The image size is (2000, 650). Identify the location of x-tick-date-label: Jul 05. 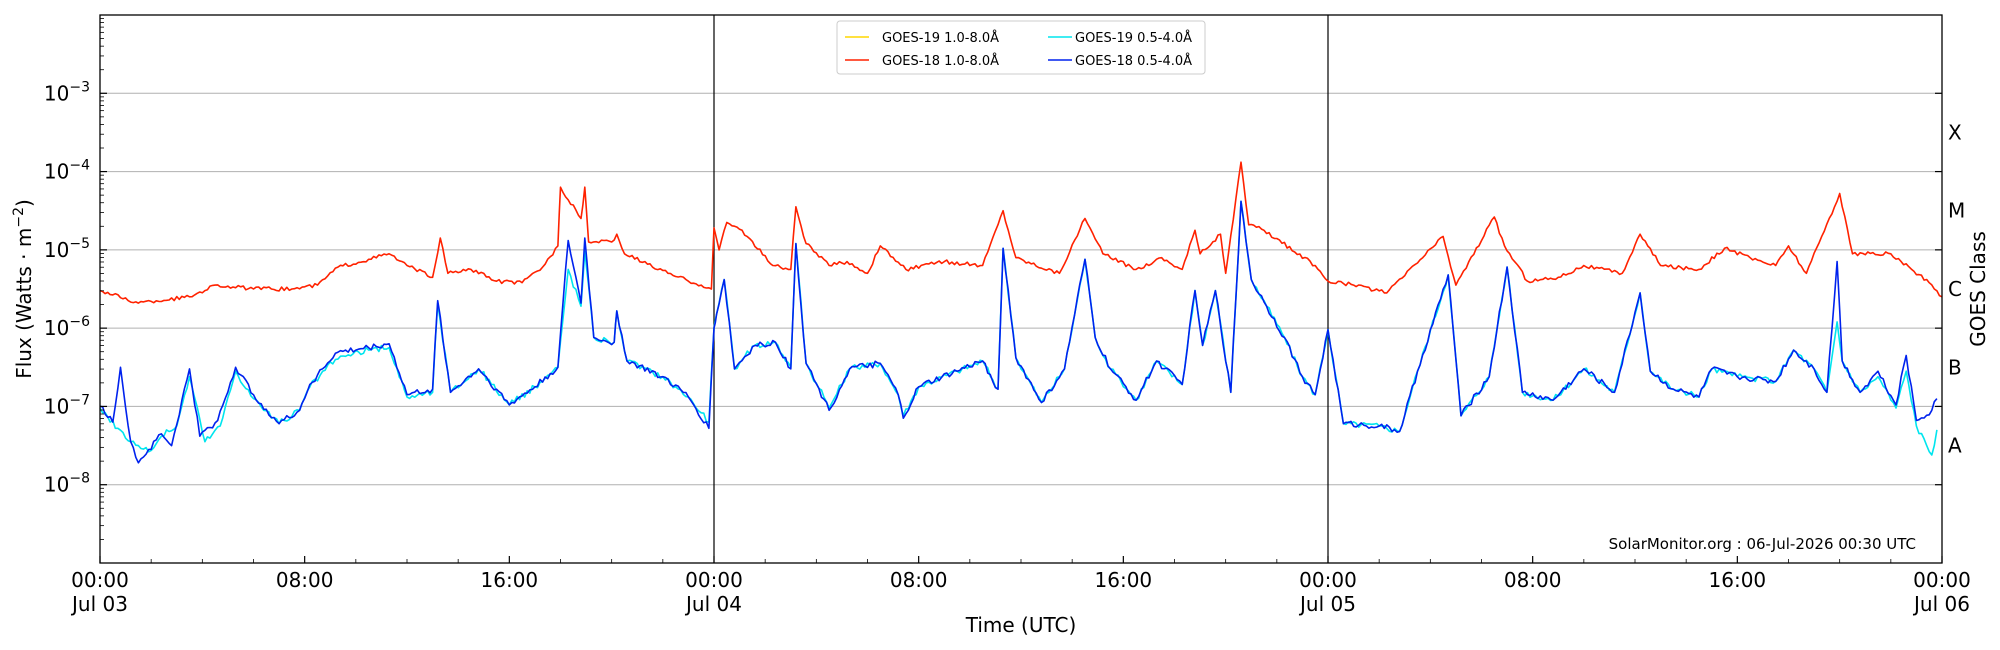
(1327, 604).